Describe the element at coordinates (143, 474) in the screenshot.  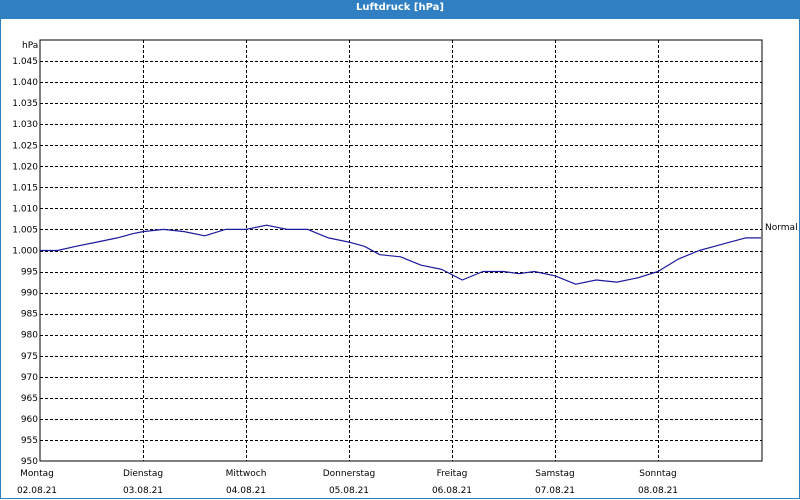
I see `x-tick-day-label: Dienstag` at that location.